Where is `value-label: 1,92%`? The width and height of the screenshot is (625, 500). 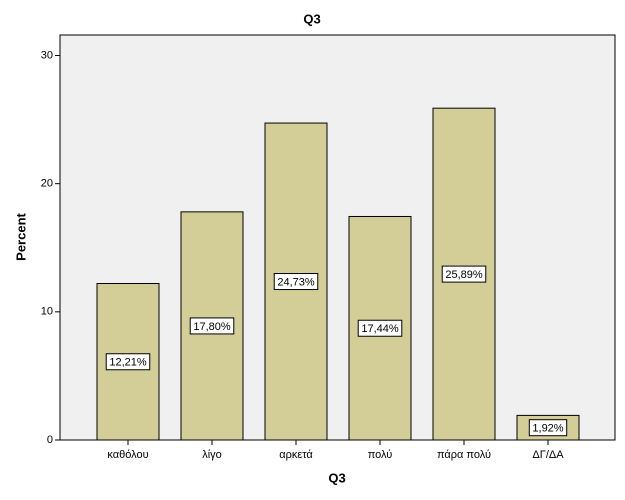 value-label: 1,92% is located at coordinates (547, 429).